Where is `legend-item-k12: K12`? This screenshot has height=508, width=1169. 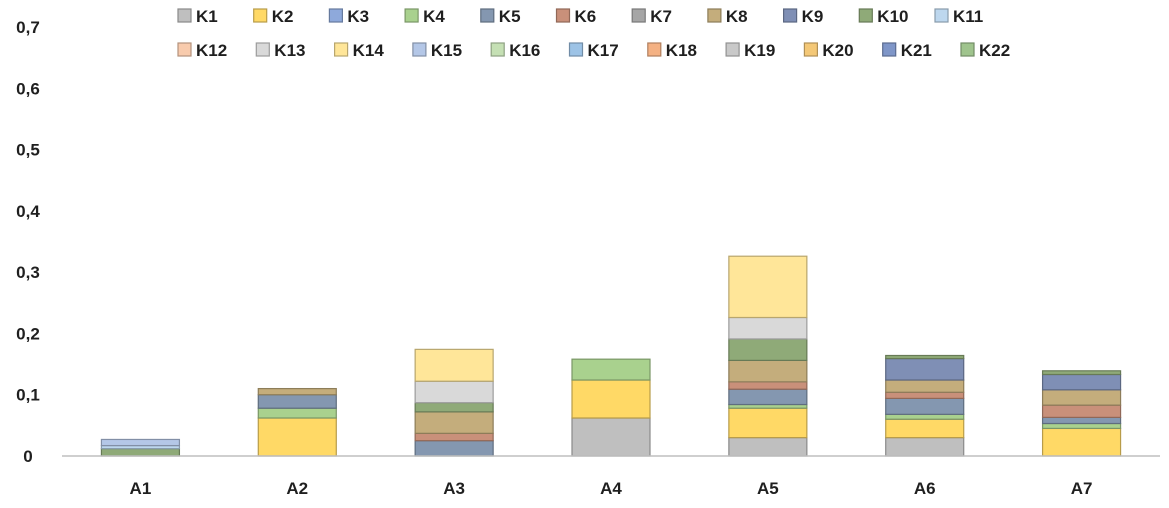 legend-item-k12: K12 is located at coordinates (202, 50).